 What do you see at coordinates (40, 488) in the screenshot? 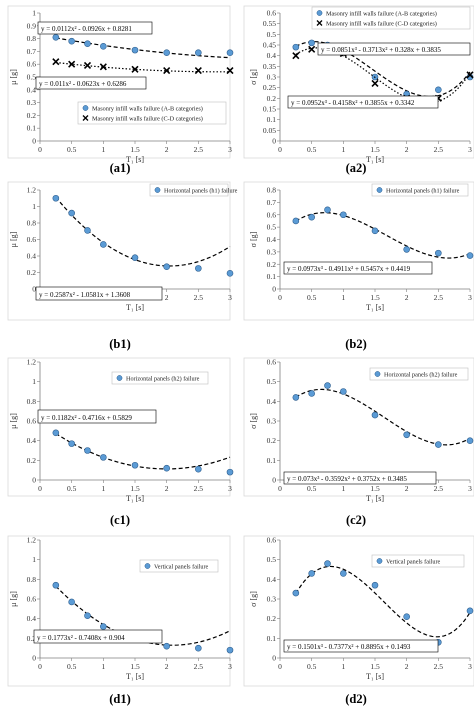
I see `x-tick-label: 0` at bounding box center [40, 488].